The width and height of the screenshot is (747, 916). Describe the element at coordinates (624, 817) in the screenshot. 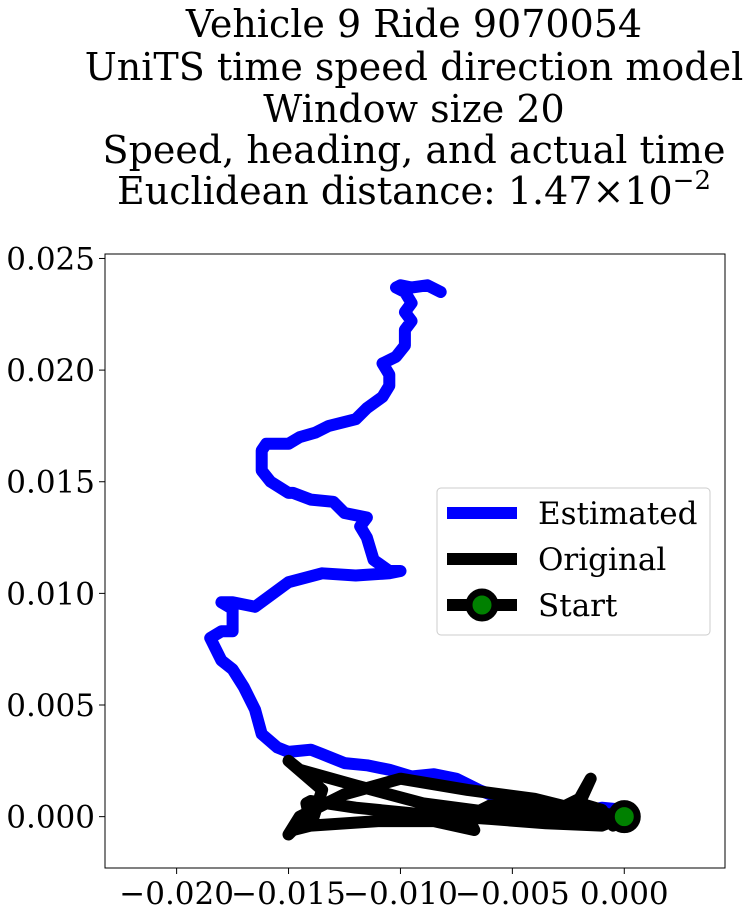

I see `start-point-marker` at that location.